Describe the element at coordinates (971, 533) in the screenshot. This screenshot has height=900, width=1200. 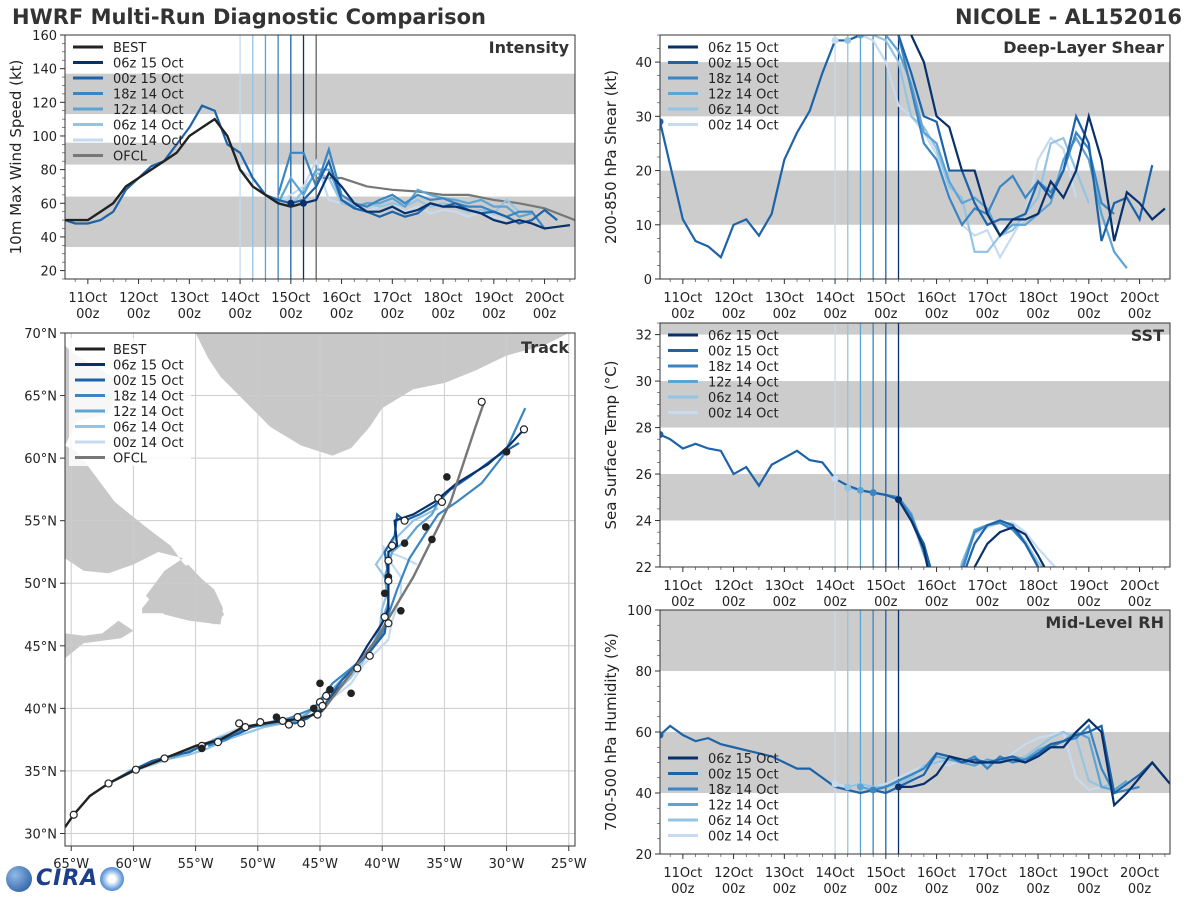
I see `sst-series-06z-15-oct` at that location.